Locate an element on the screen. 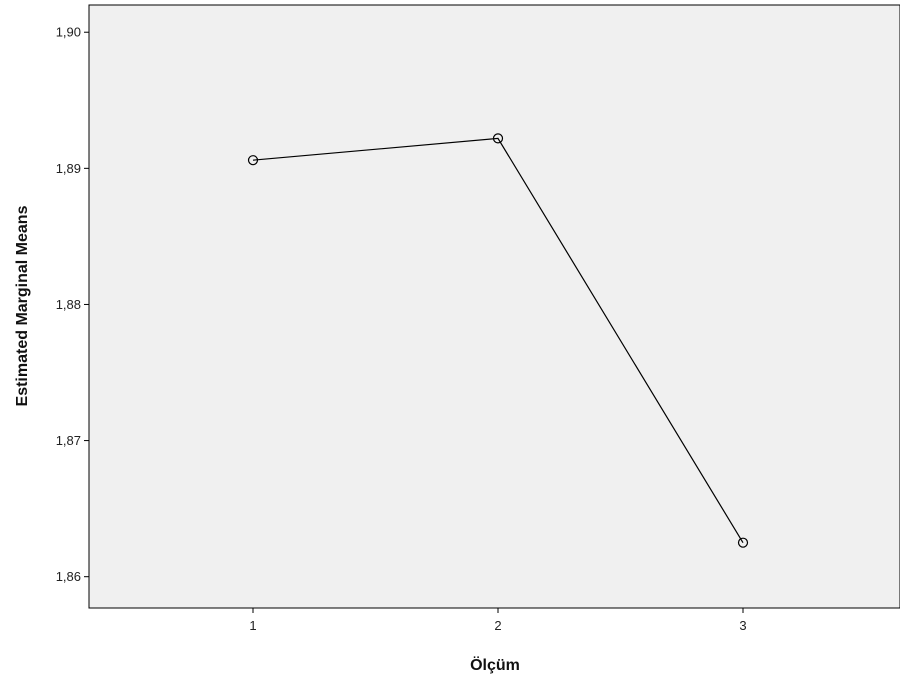  x-axis: 1 2 3 is located at coordinates (498, 620).